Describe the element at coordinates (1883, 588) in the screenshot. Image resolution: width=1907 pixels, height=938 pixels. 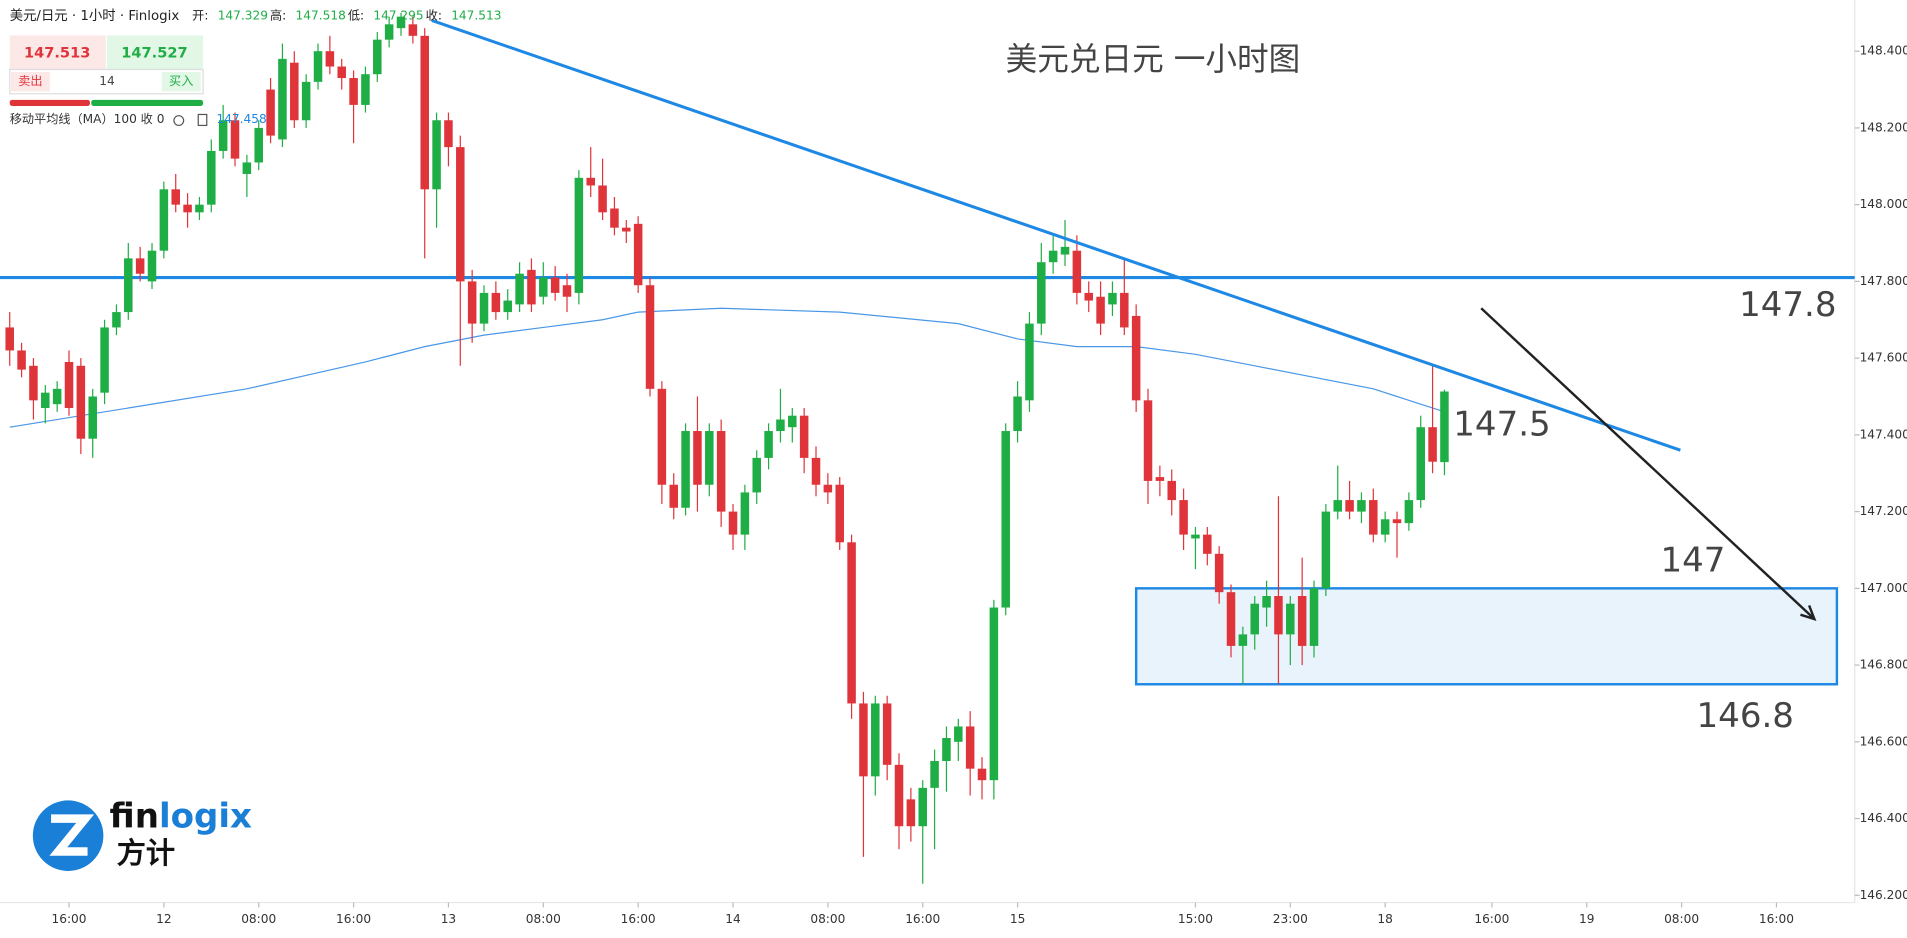
I see `y-tick-label: 147.000` at that location.